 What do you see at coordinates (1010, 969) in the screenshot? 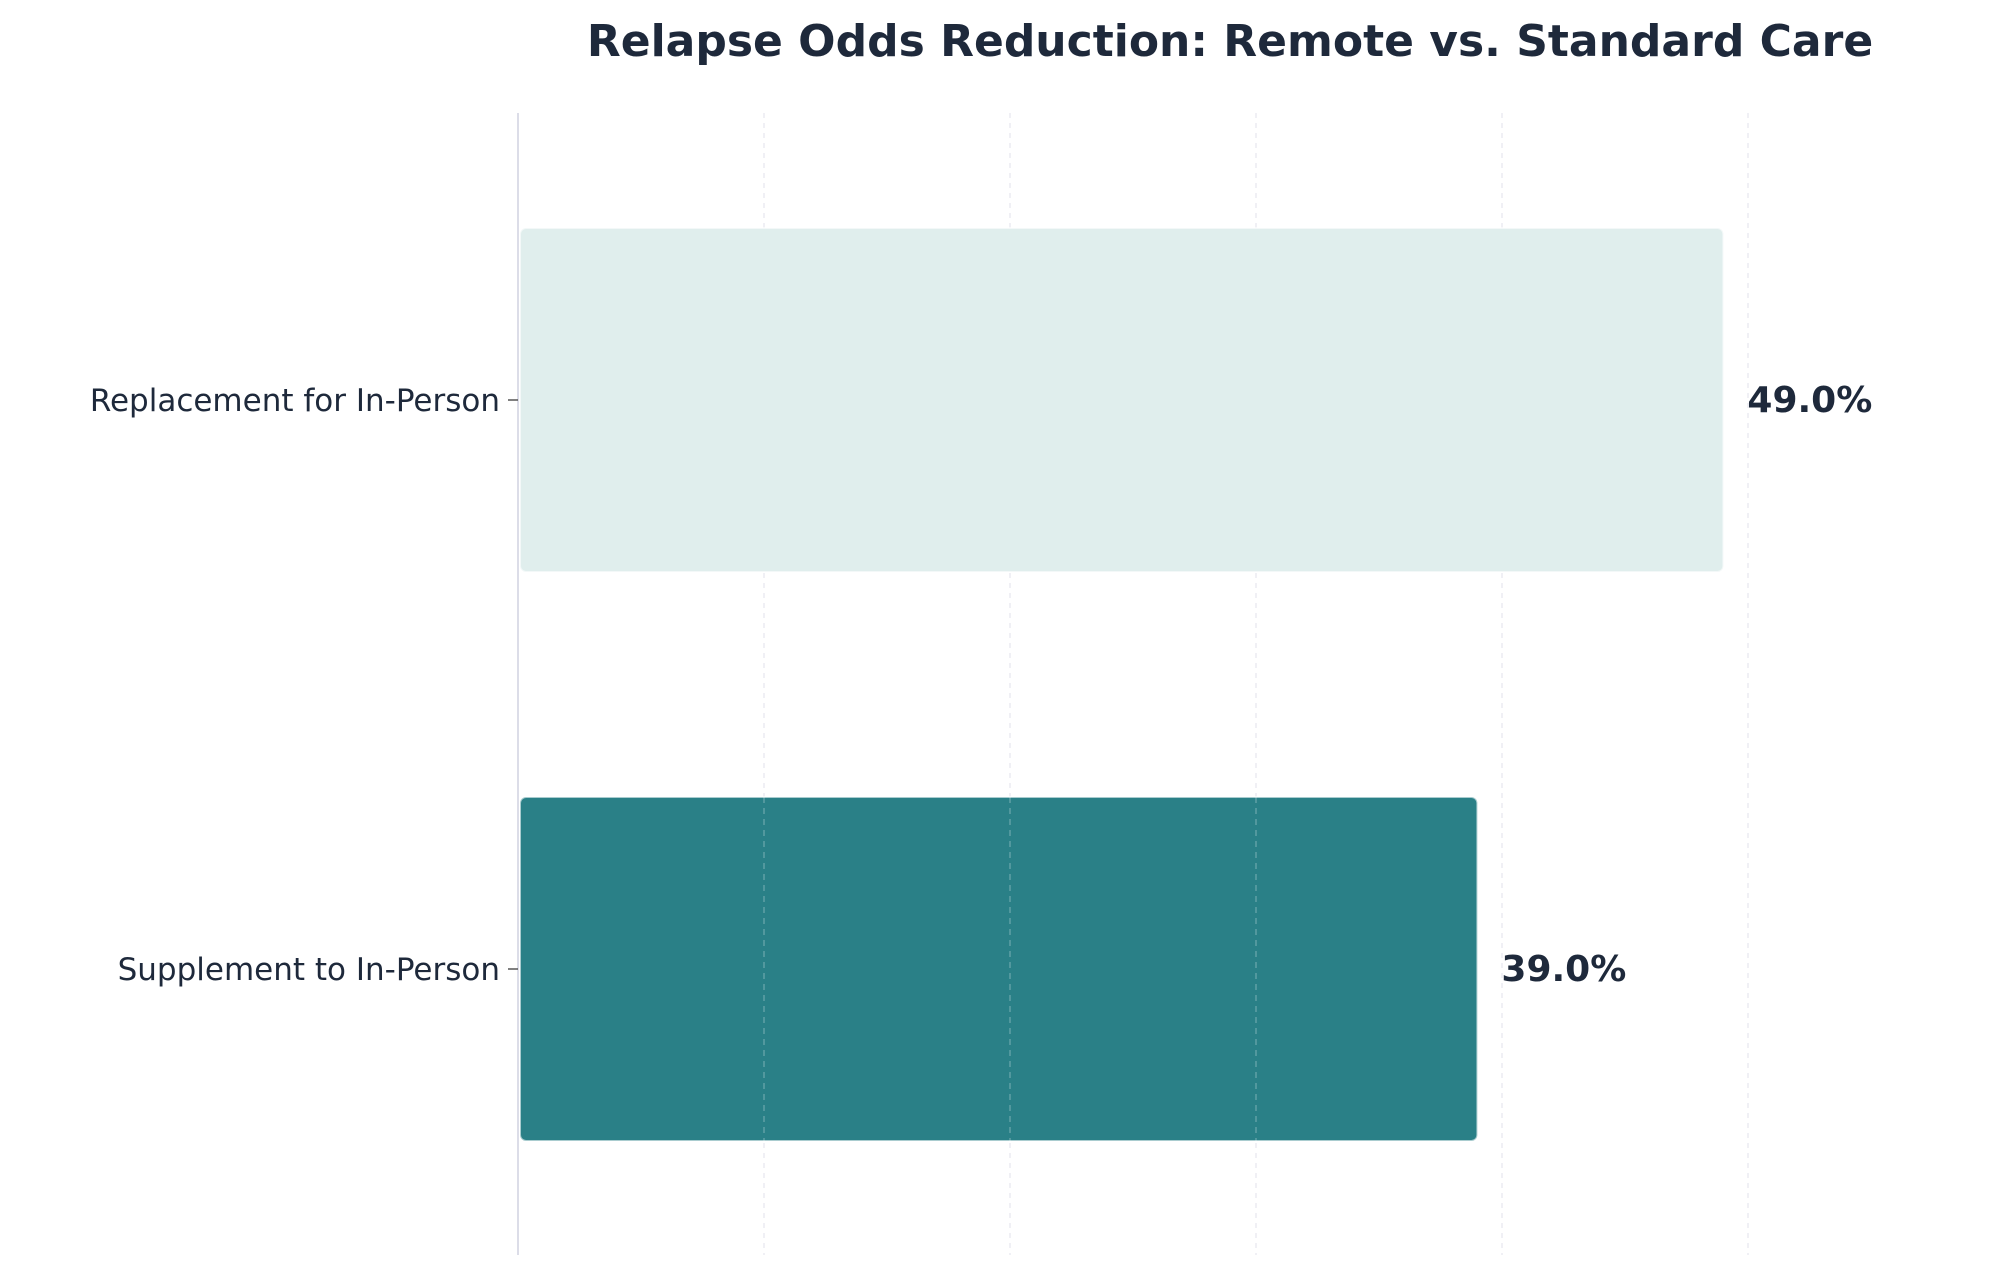
I see `bar-overlay-gridlines` at bounding box center [1010, 969].